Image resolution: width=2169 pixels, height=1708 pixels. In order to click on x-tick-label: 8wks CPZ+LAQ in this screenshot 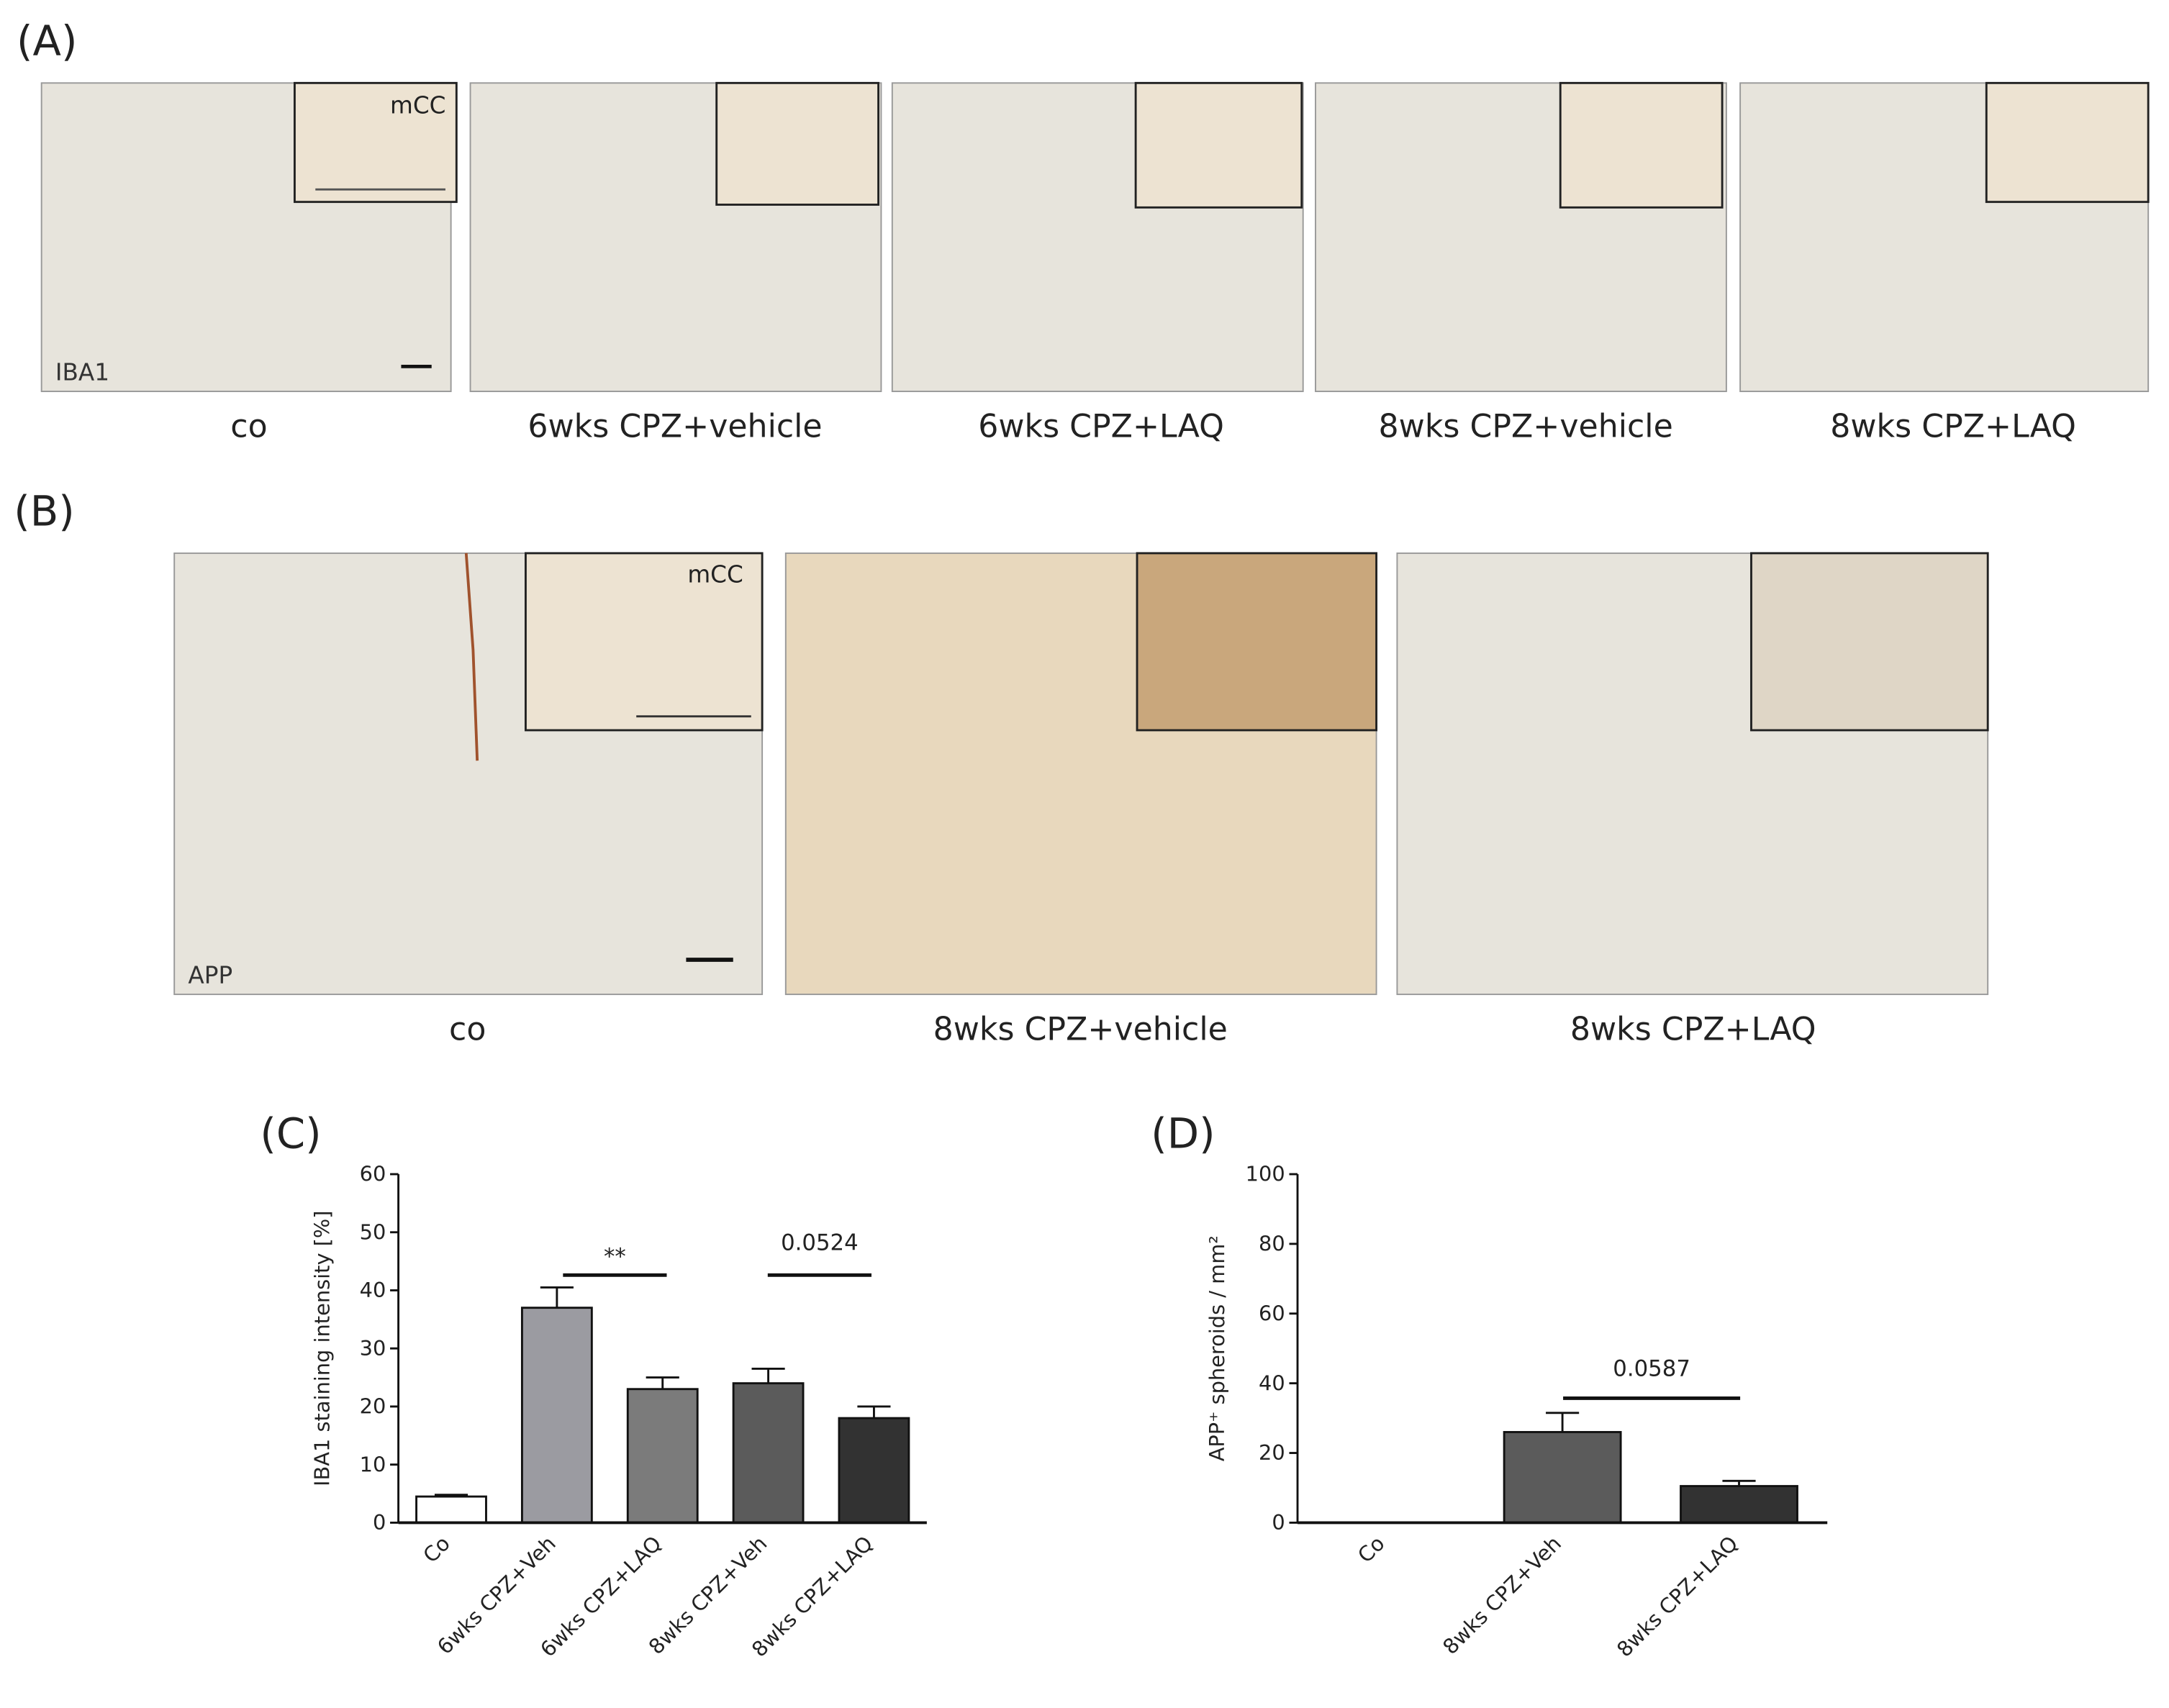, I will do `click(1677, 1597)`.